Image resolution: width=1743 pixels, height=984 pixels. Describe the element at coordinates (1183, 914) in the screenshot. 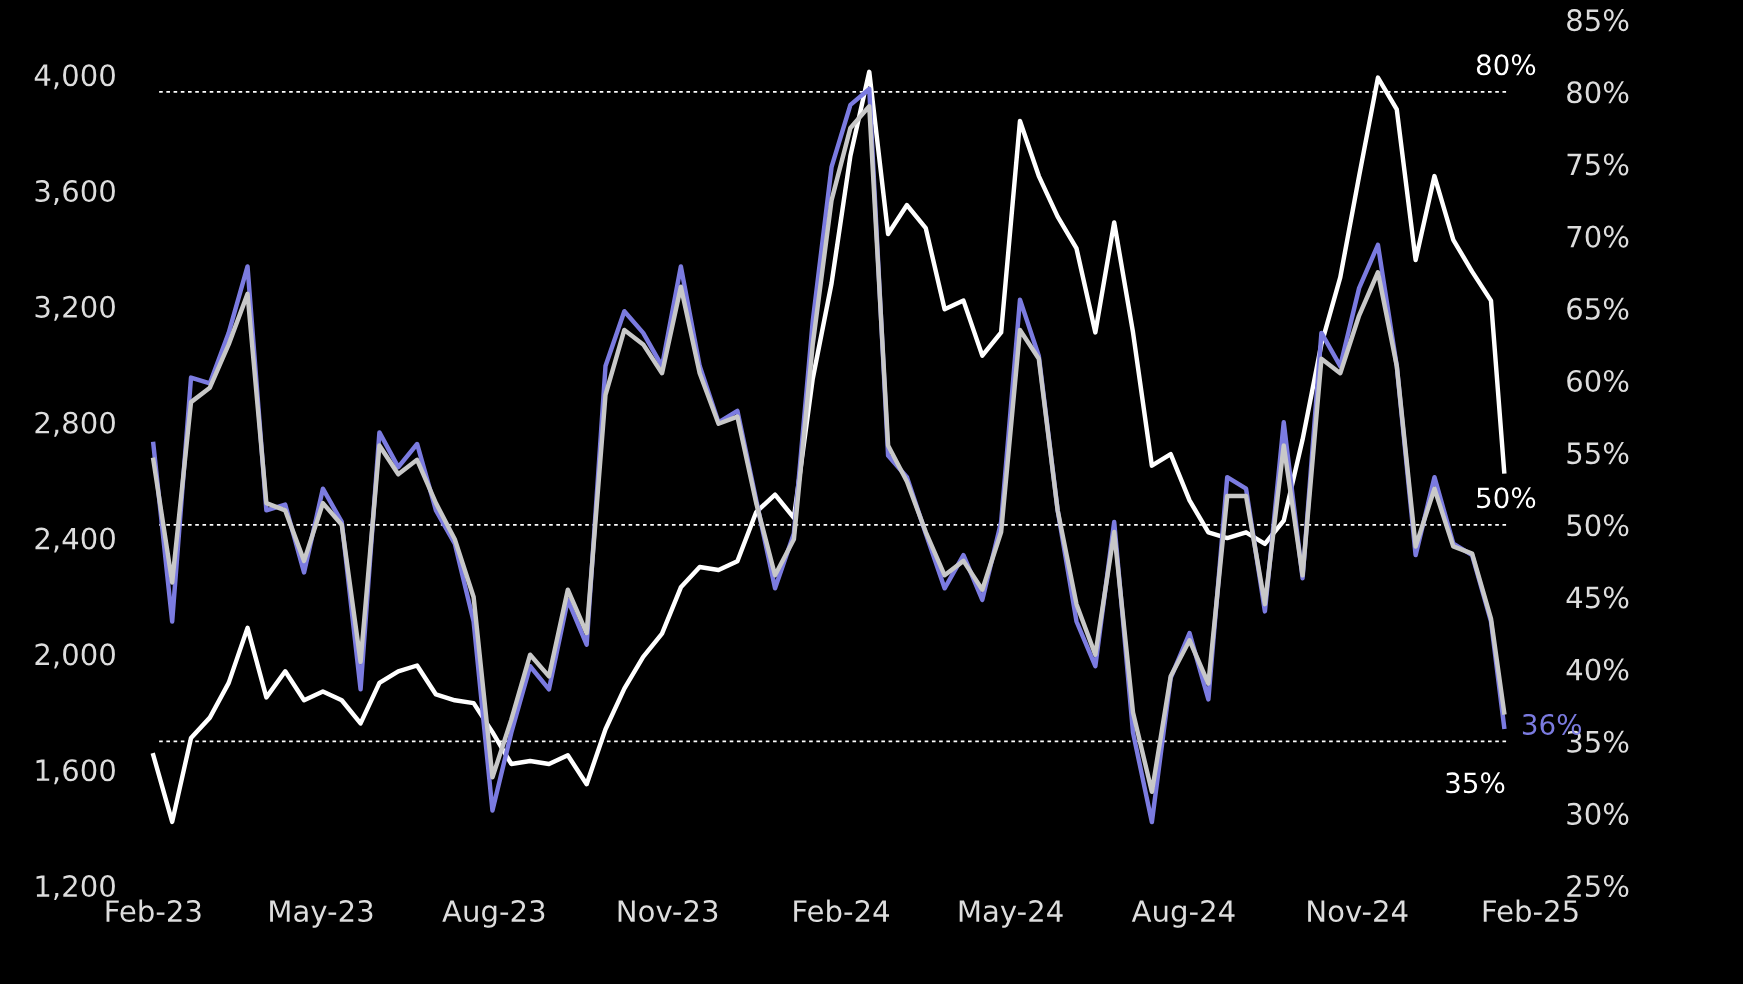

I see `x-tick-label: Aug-24` at that location.